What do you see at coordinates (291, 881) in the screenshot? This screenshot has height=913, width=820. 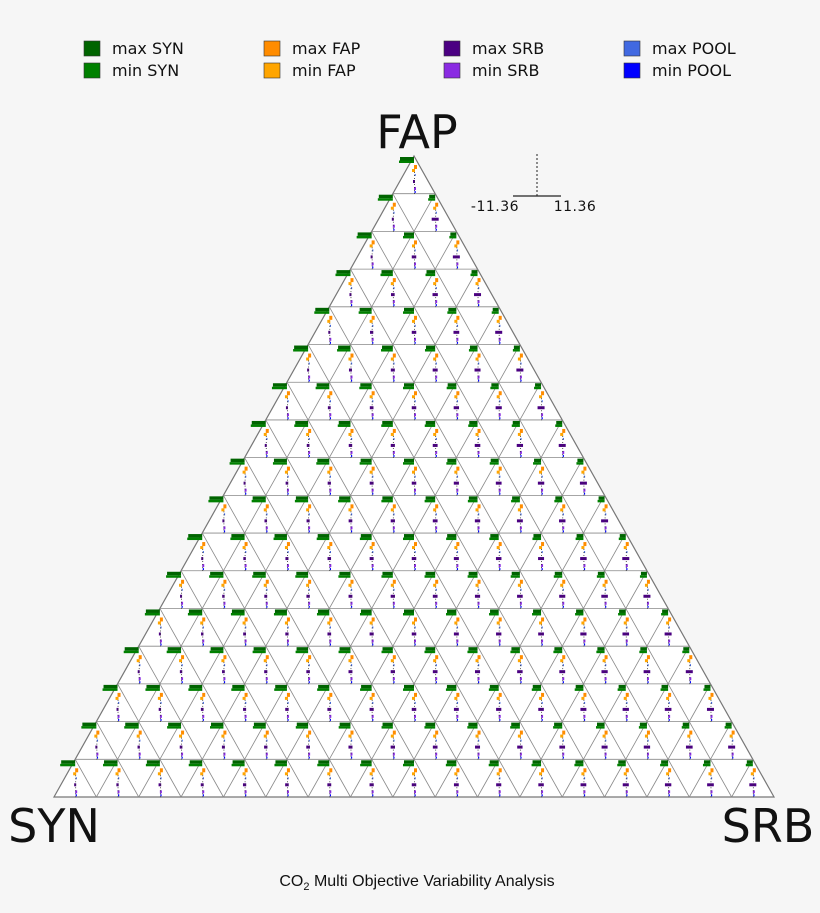 I see `title-prefix: CO` at bounding box center [291, 881].